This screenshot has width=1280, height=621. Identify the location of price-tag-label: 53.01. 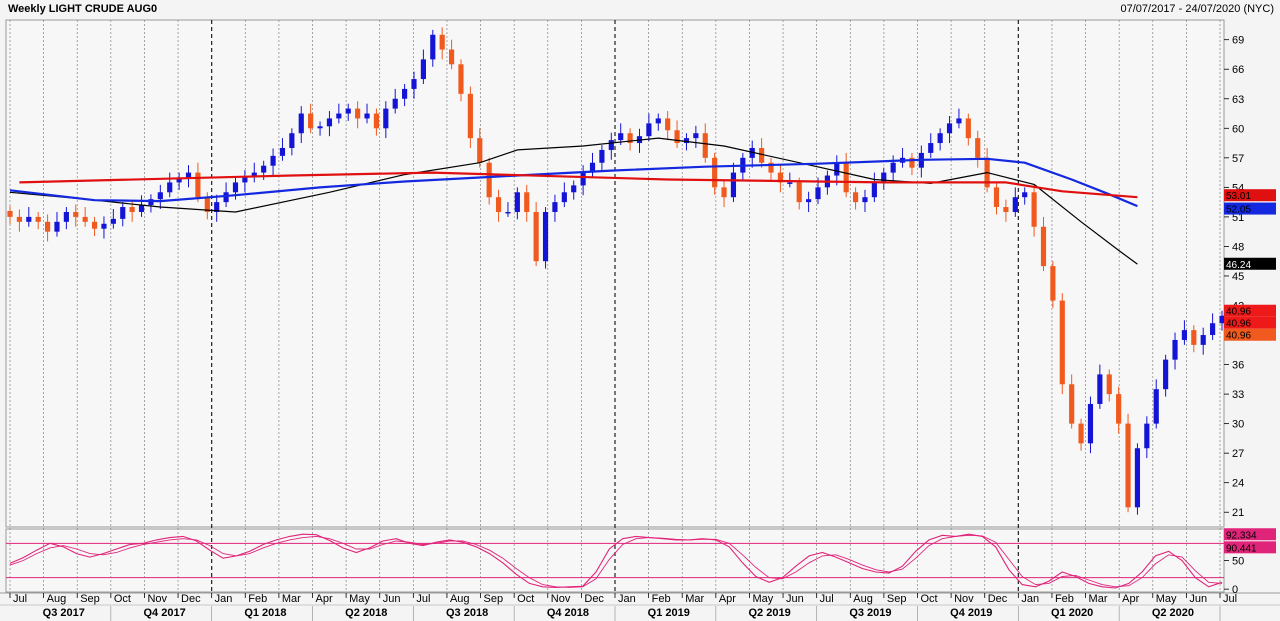
(1238, 196).